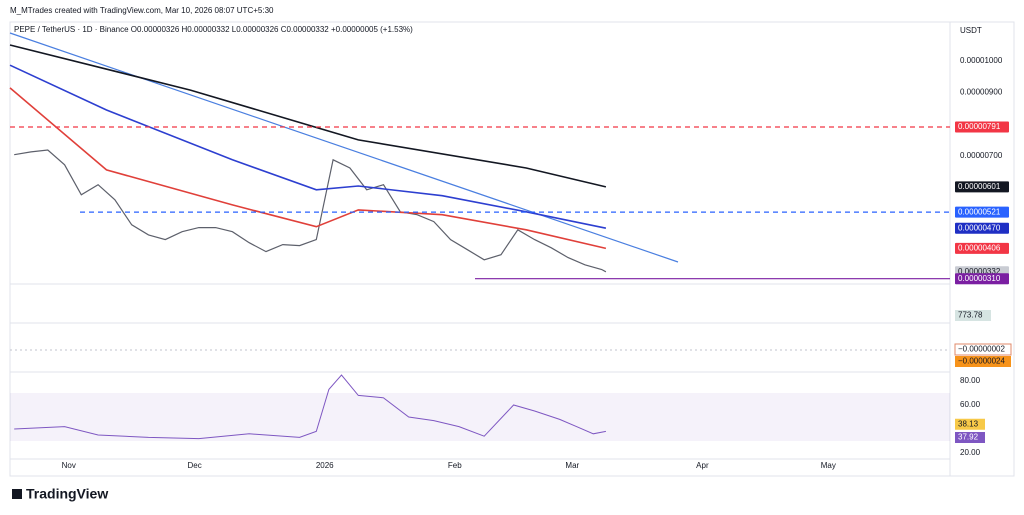 The width and height of the screenshot is (1024, 515). What do you see at coordinates (981, 155) in the screenshot?
I see `y-tick-label: 0.00000700` at bounding box center [981, 155].